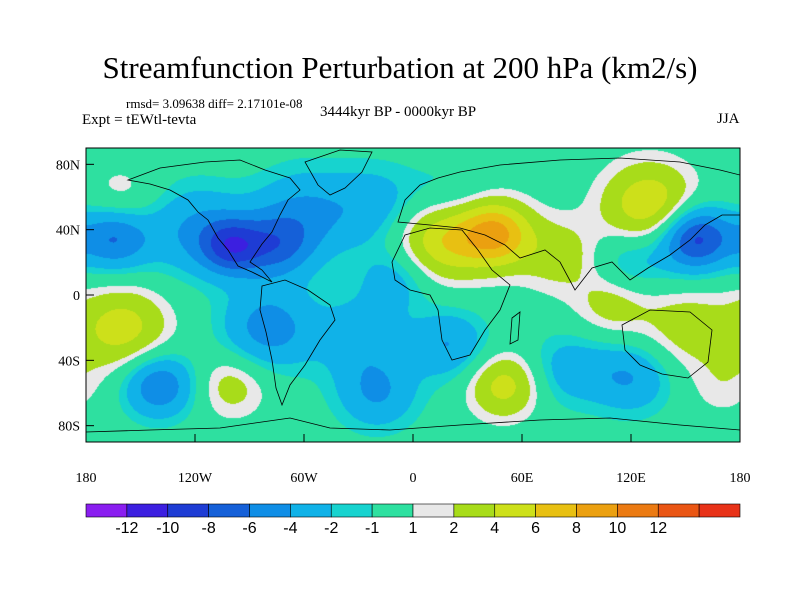 The width and height of the screenshot is (800, 600). What do you see at coordinates (338, 172) in the screenshot?
I see `coastline-greenland` at bounding box center [338, 172].